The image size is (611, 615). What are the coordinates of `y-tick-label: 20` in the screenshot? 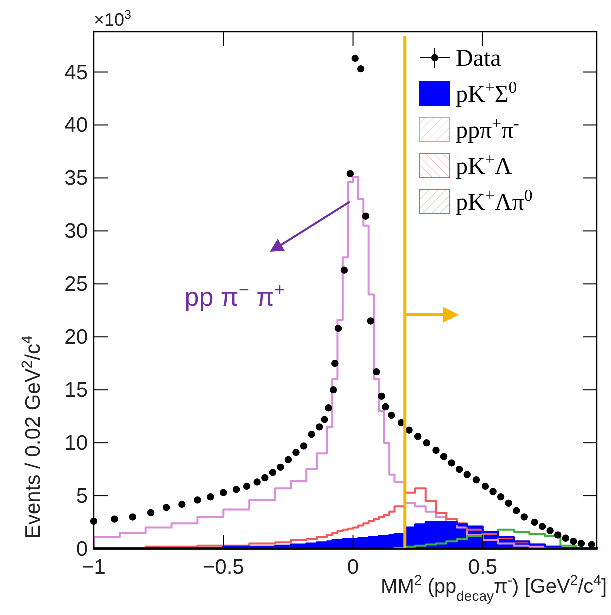 It's located at (76, 338).